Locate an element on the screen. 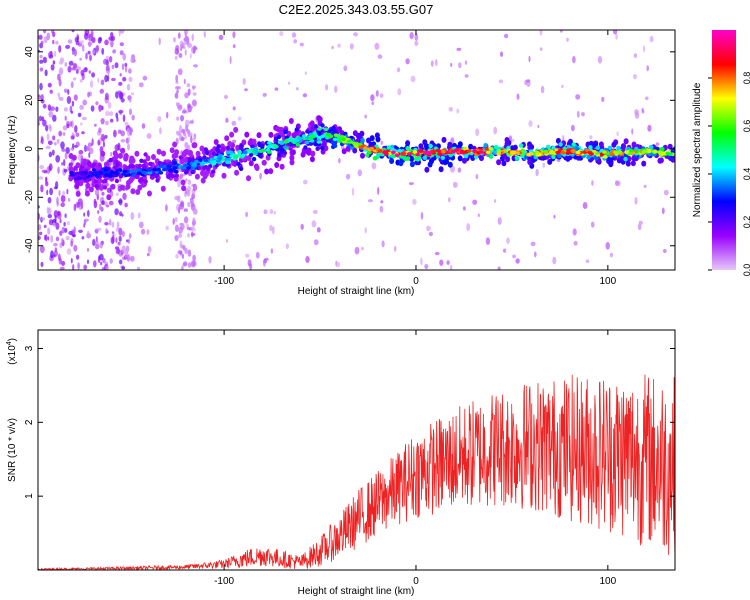 The image size is (750, 600). snr-y-label: SNR (10 * v/v) is located at coordinates (12, 450).